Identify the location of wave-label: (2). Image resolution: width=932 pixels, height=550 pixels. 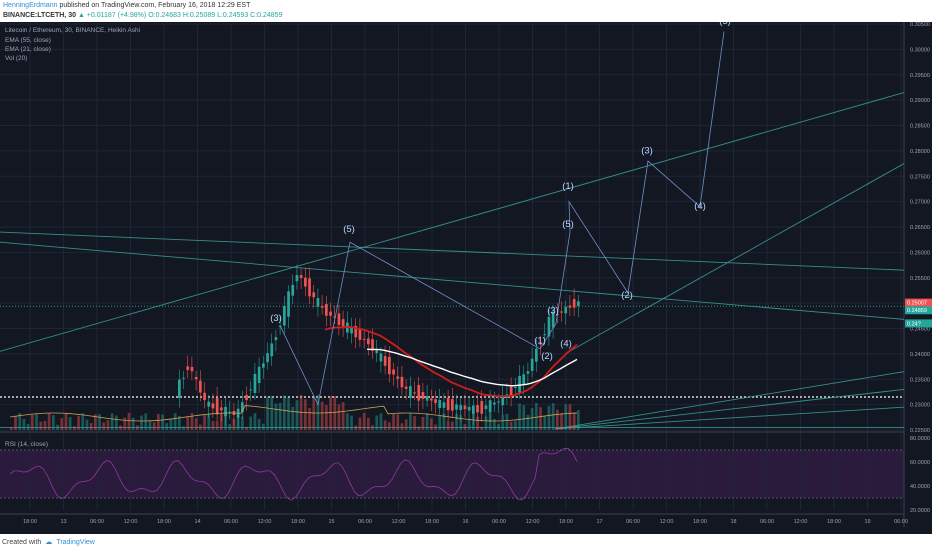
(547, 356).